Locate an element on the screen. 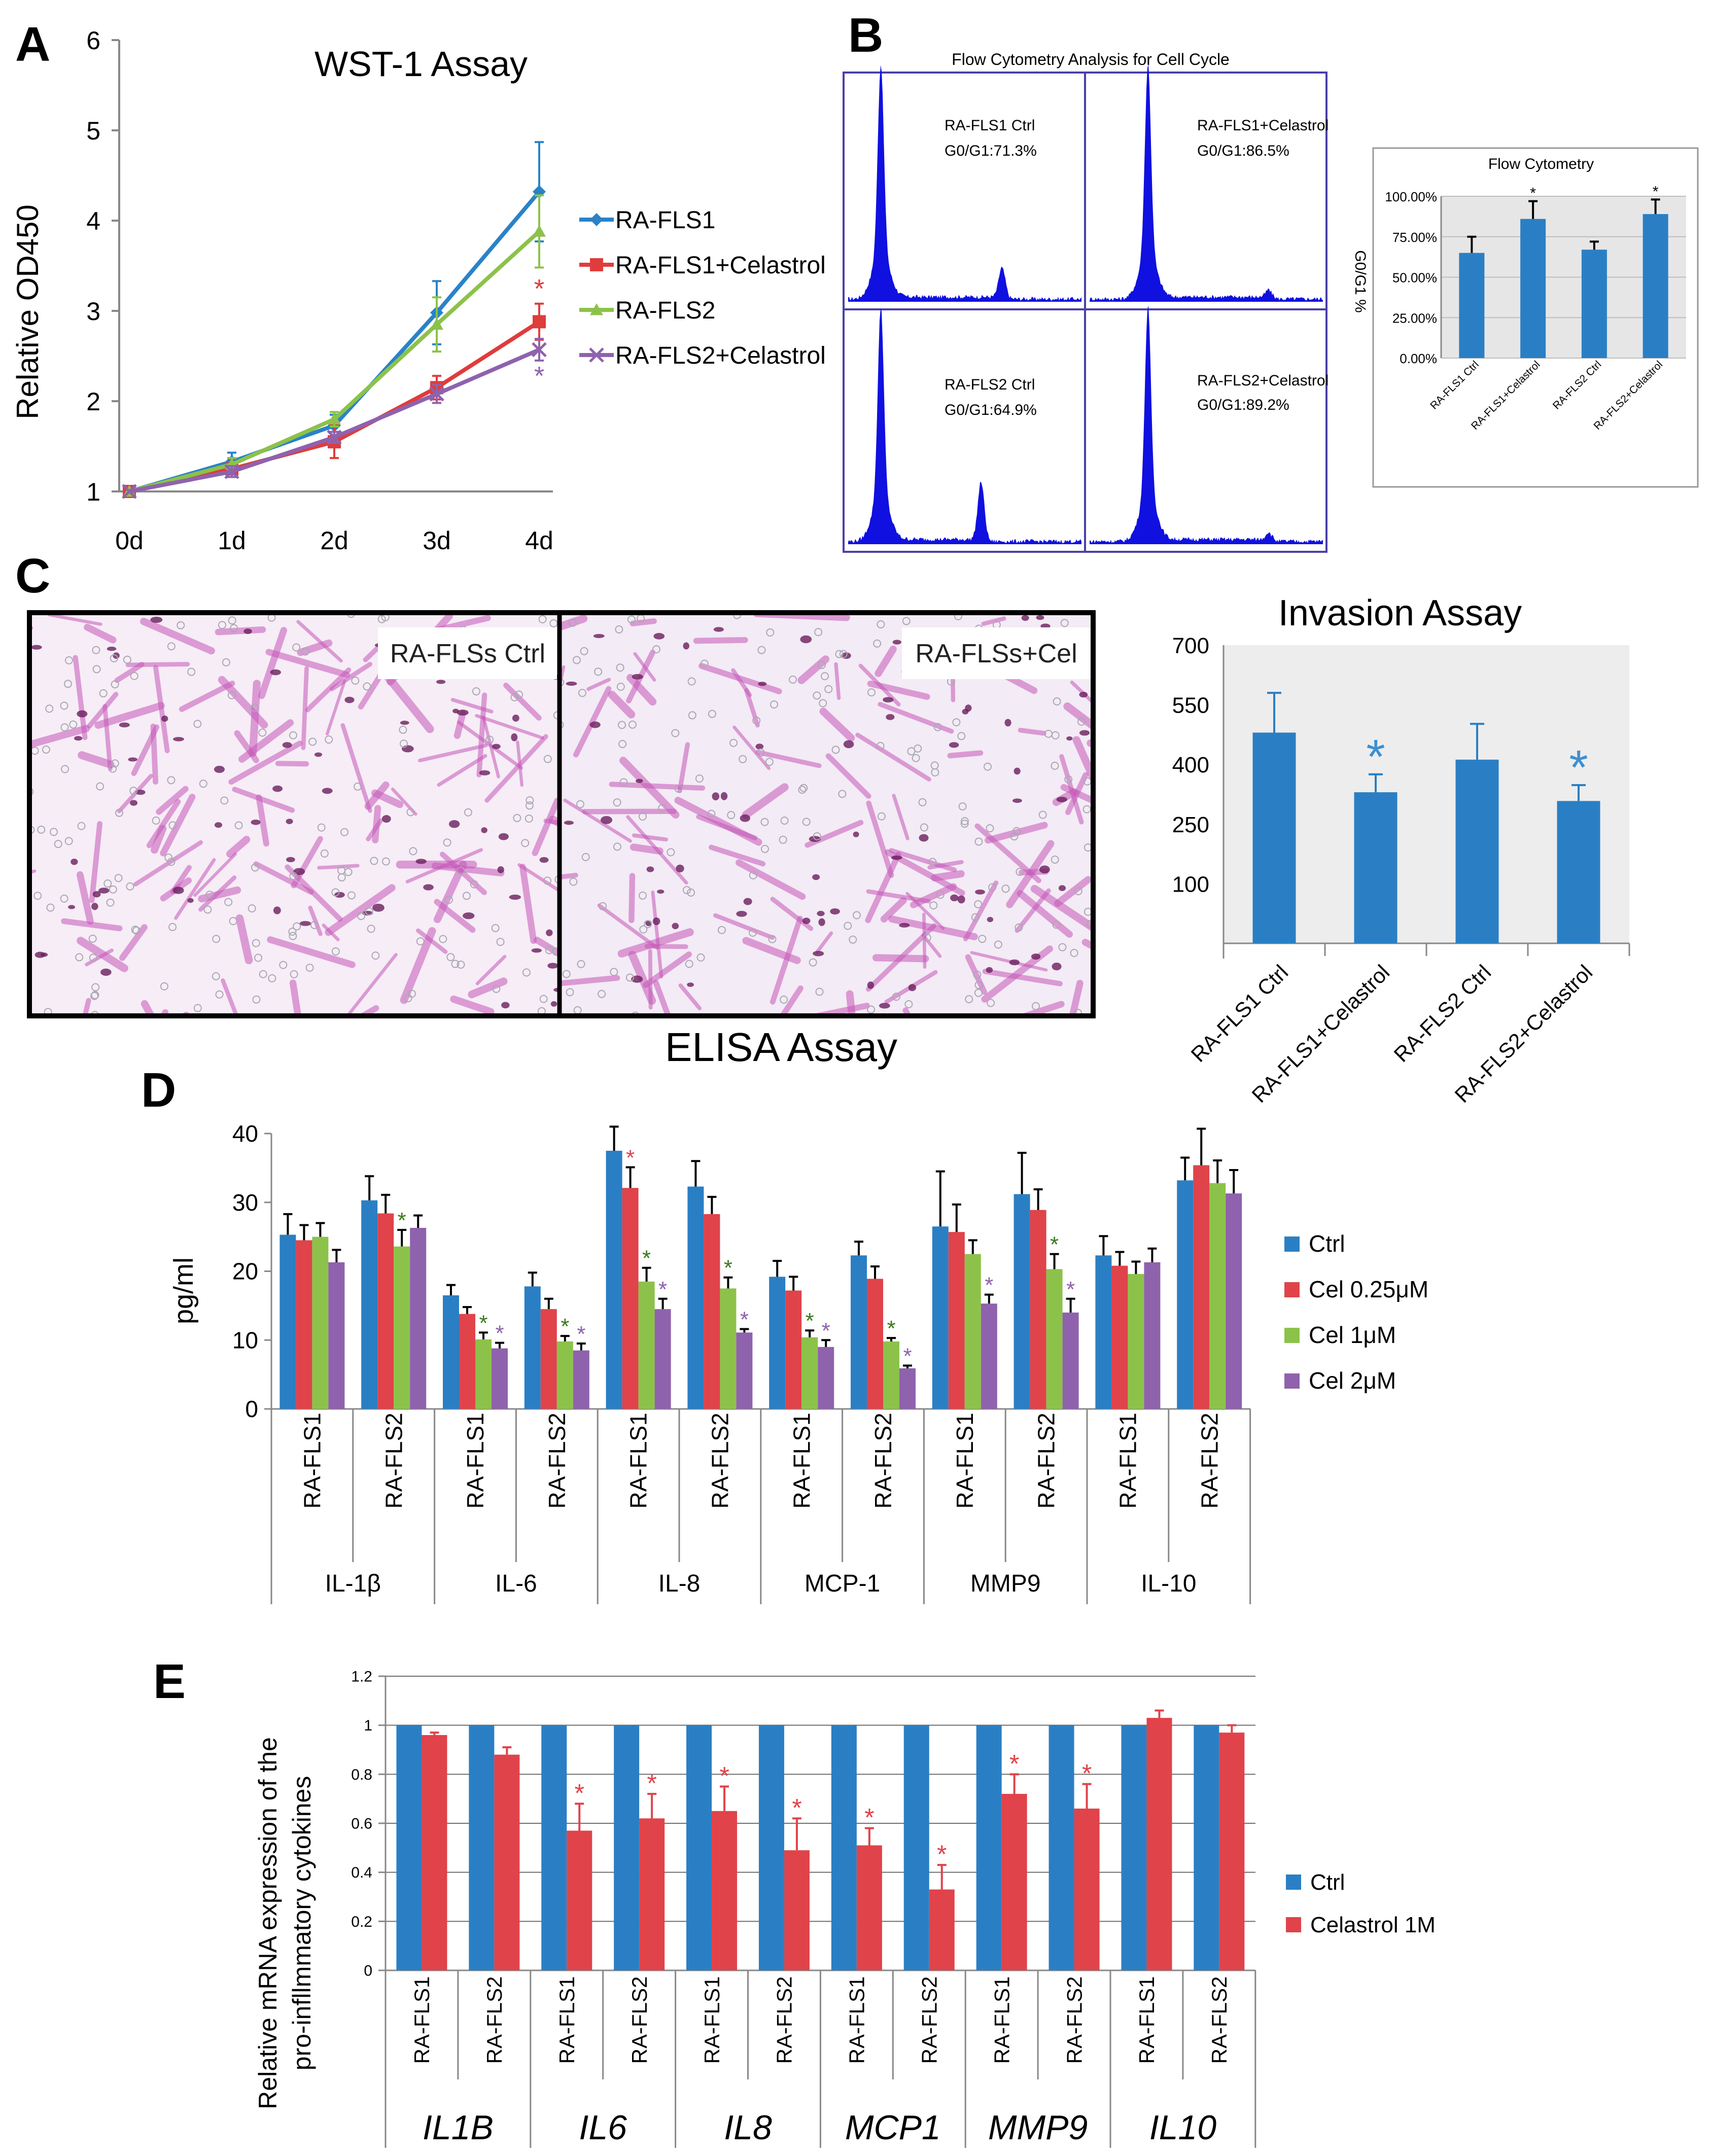 The height and width of the screenshot is (2156, 1712). grouped-group-label: MCP-1 is located at coordinates (842, 1583).